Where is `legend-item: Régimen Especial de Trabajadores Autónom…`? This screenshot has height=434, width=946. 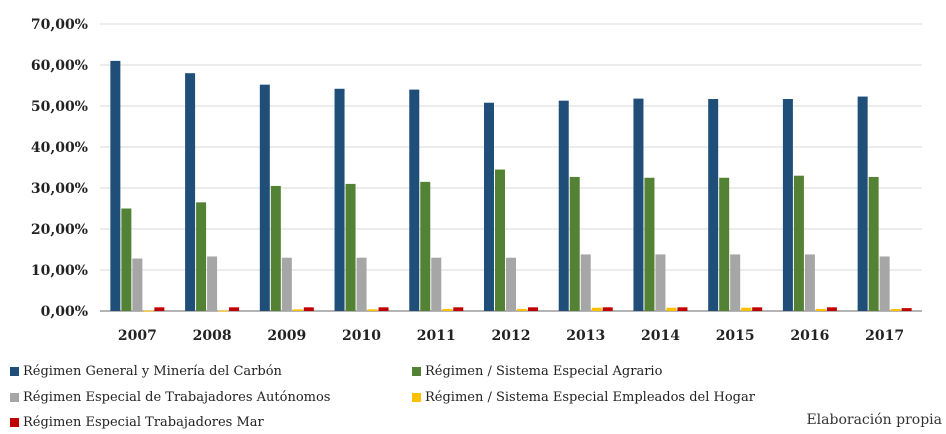 legend-item: Régimen Especial de Trabajadores Autónom… is located at coordinates (170, 397).